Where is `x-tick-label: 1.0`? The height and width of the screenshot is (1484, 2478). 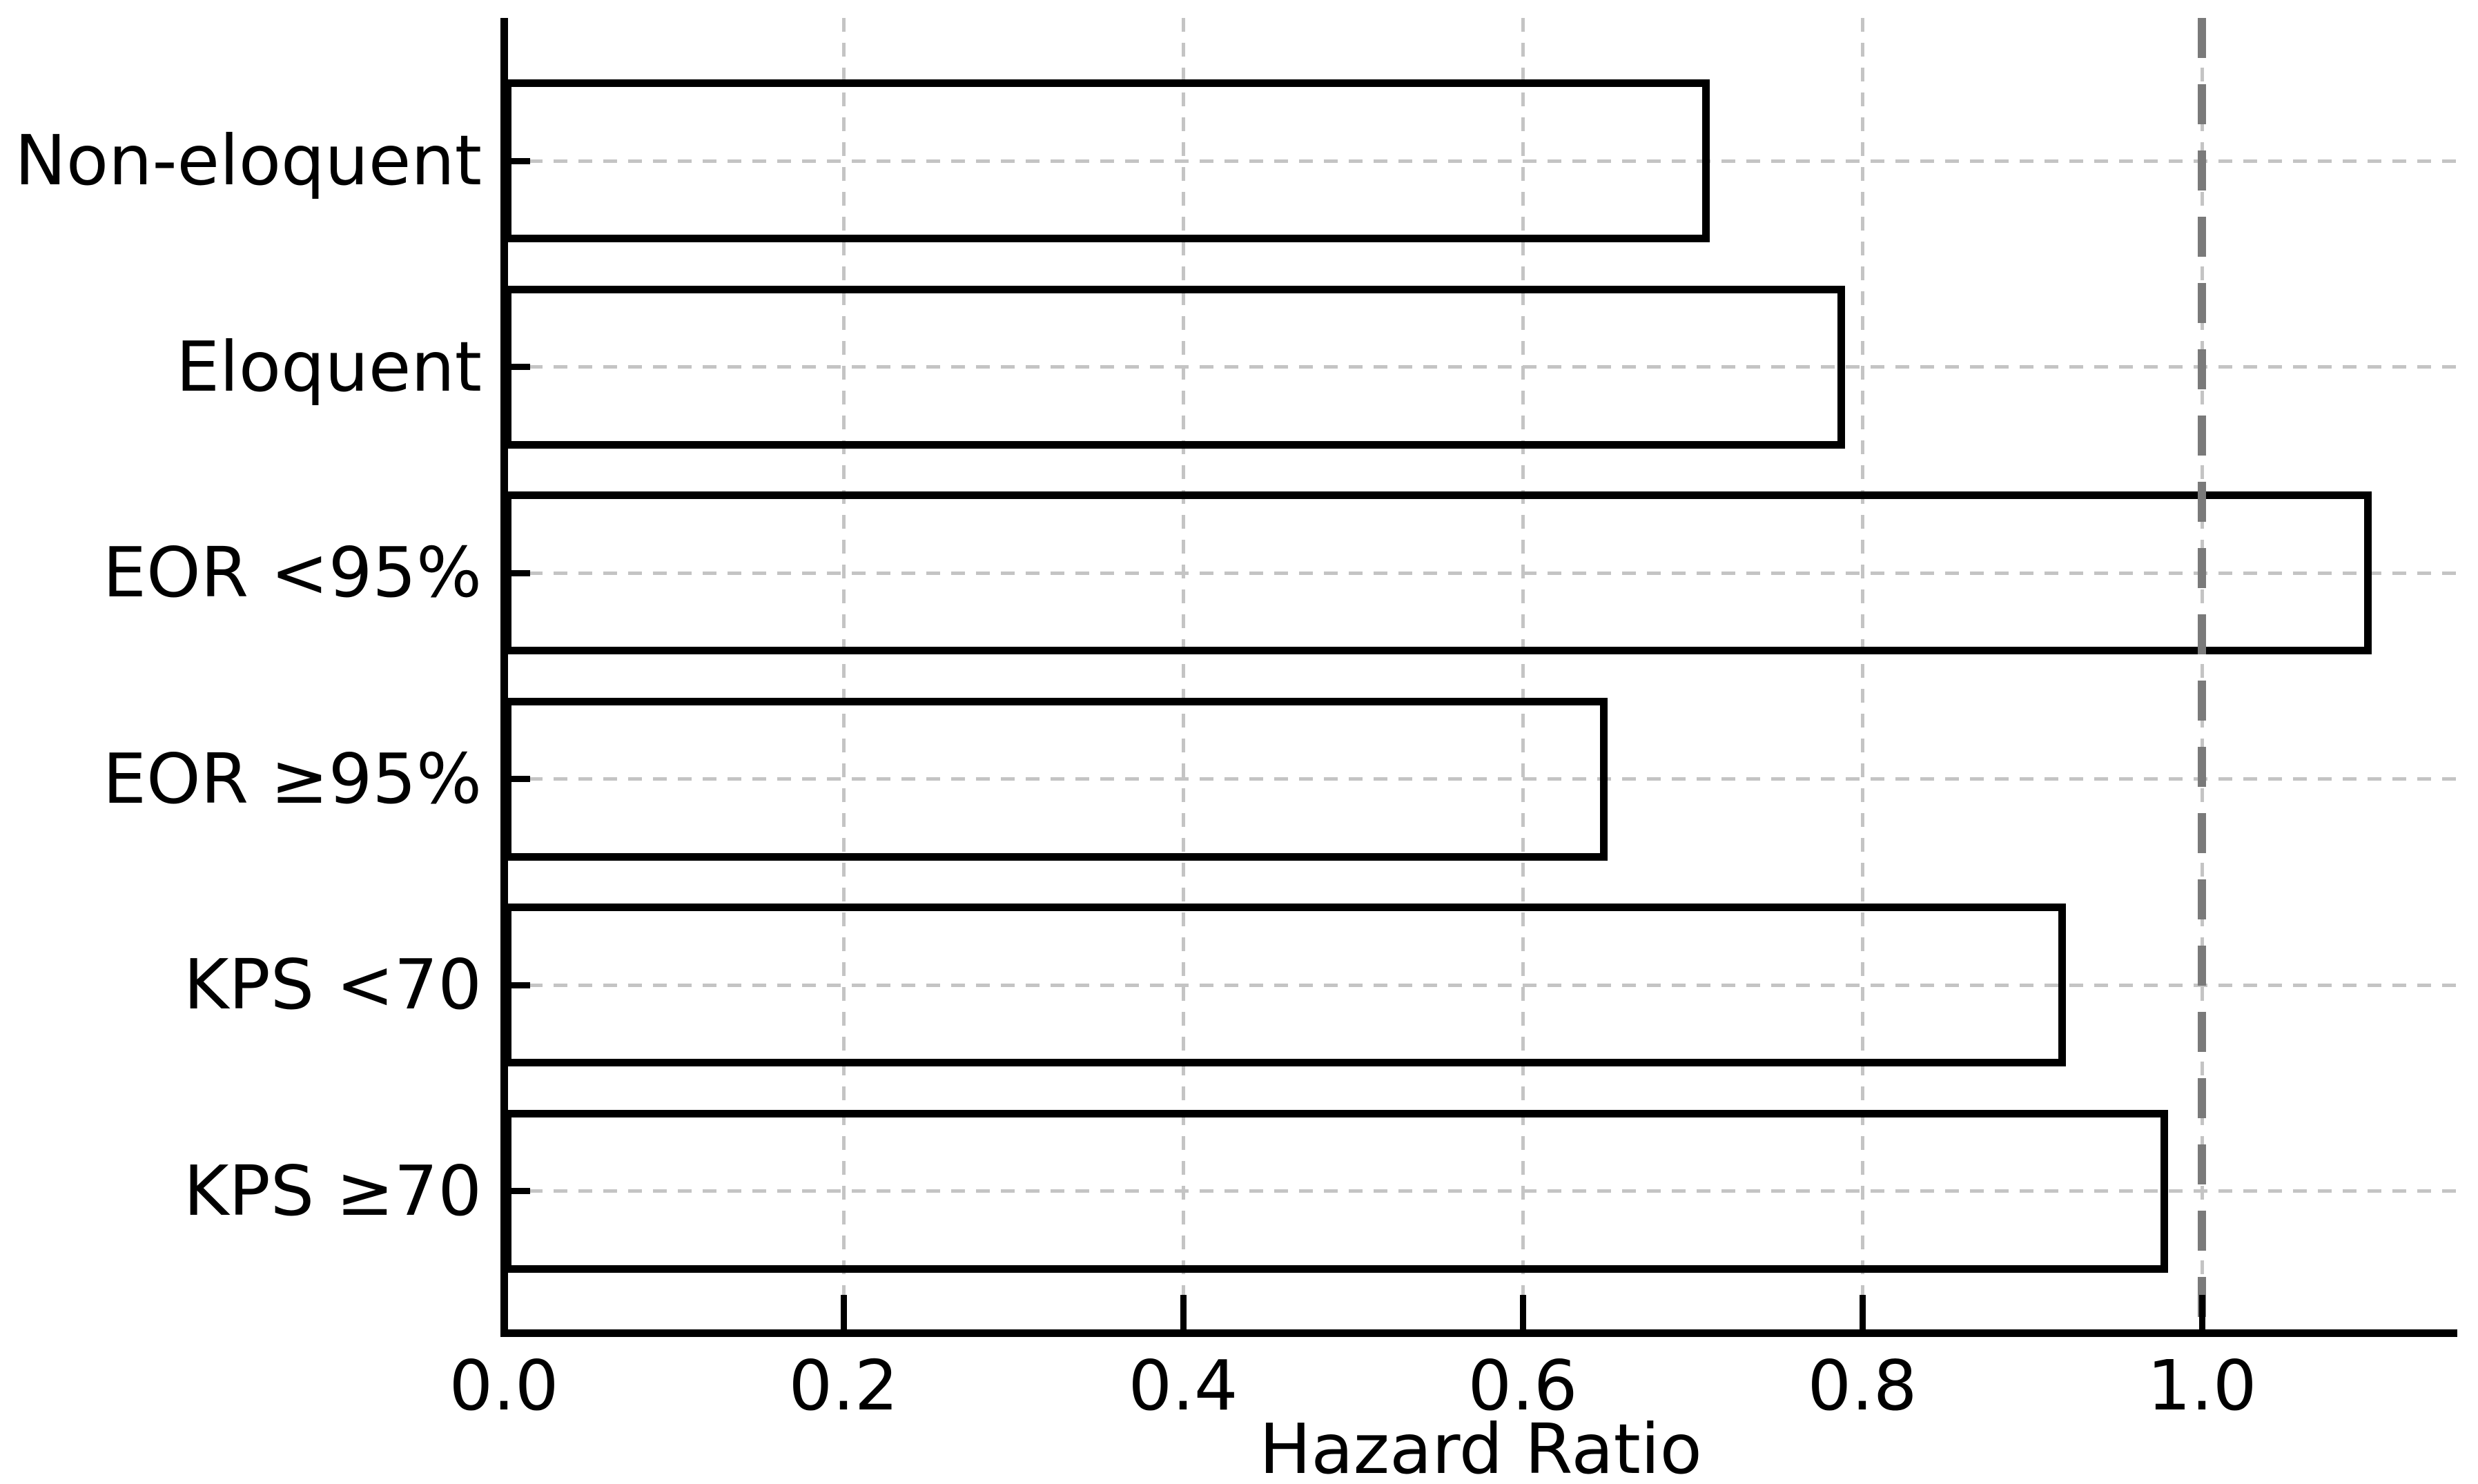 x-tick-label: 1.0 is located at coordinates (2202, 1385).